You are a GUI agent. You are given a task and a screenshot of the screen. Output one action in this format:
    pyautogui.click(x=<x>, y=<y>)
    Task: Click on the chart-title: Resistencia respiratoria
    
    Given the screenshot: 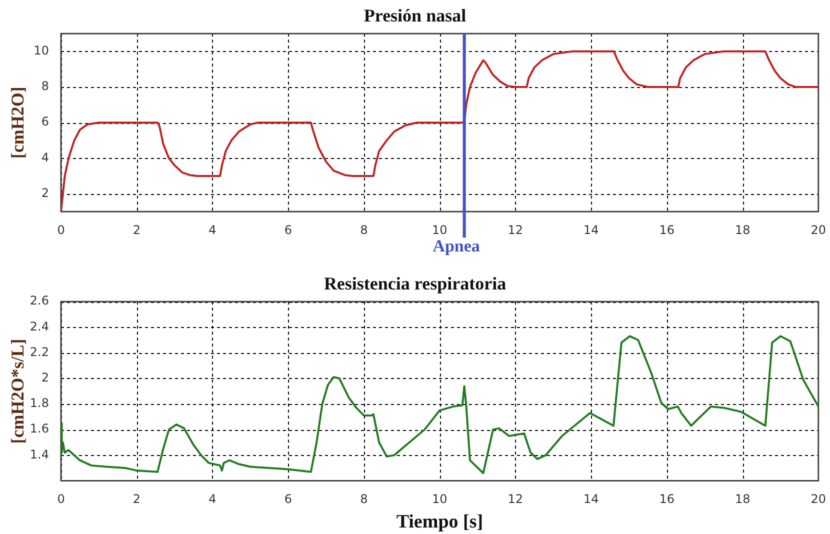 What is the action you would take?
    pyautogui.click(x=415, y=283)
    